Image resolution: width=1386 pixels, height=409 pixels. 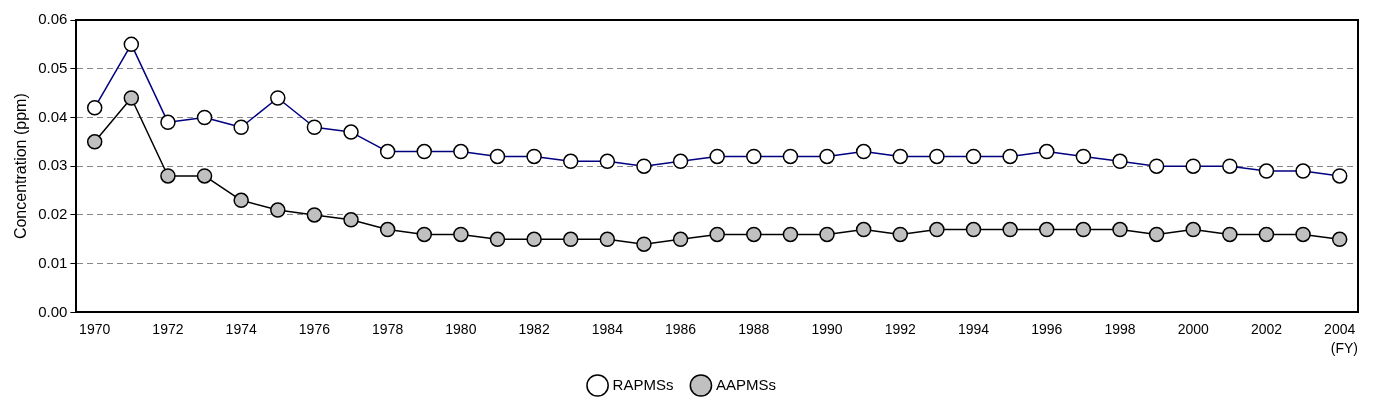 I want to click on y-tick-label: 0.04, so click(x=53, y=116).